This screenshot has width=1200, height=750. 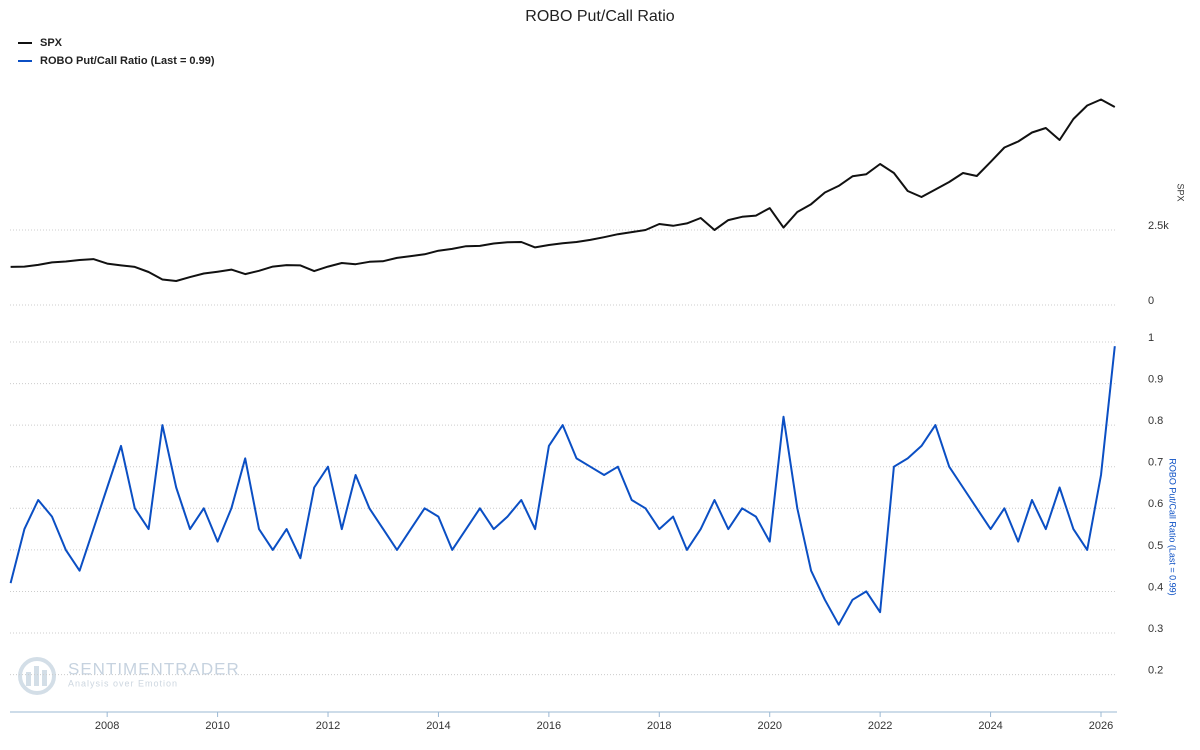 I want to click on x-tick-label: 2022, so click(x=880, y=726).